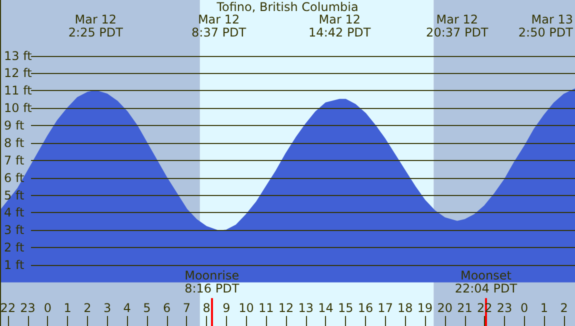 Image resolution: width=575 pixels, height=326 pixels. Describe the element at coordinates (287, 7) in the screenshot. I see `chart-title: Tofino, British Columbia` at that location.